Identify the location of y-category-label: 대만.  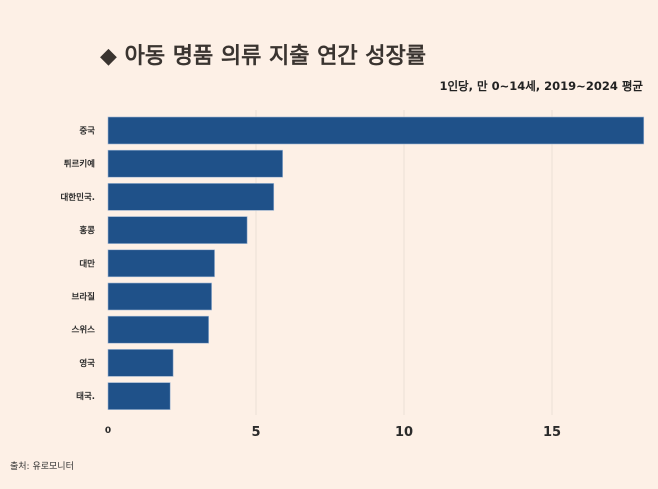
(87, 263).